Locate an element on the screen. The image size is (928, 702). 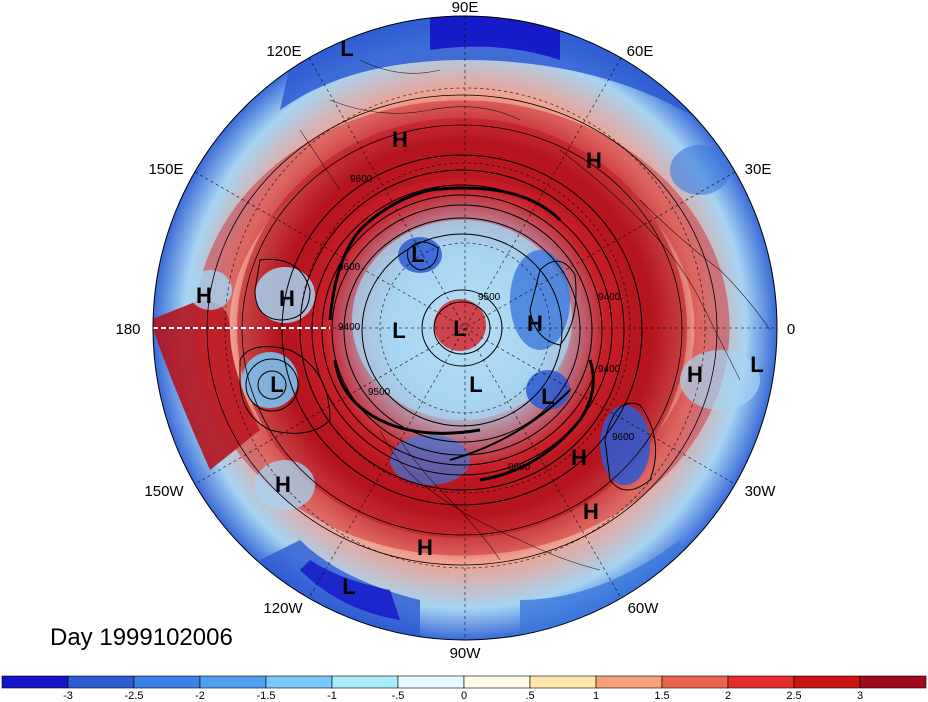
colorbar-tick-label: -3 is located at coordinates (68, 696).